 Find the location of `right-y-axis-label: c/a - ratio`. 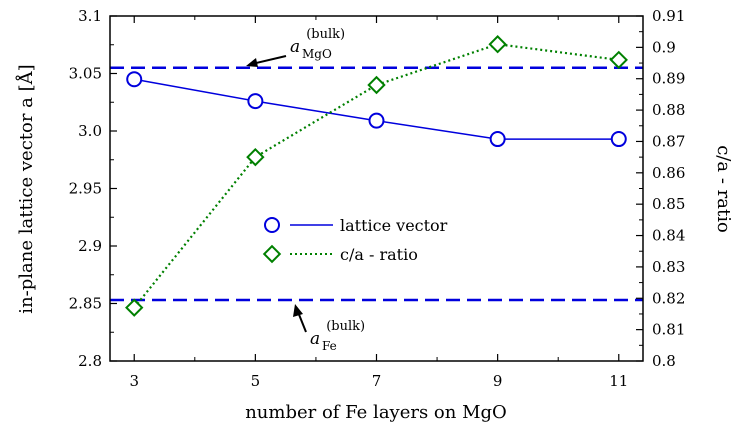

right-y-axis-label: c/a - ratio is located at coordinates (723, 189).